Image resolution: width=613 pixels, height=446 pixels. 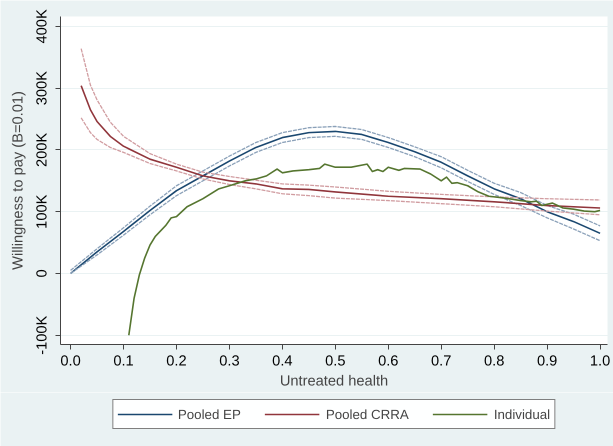 What do you see at coordinates (70, 362) in the screenshot?
I see `x-tick-label: 0.0` at bounding box center [70, 362].